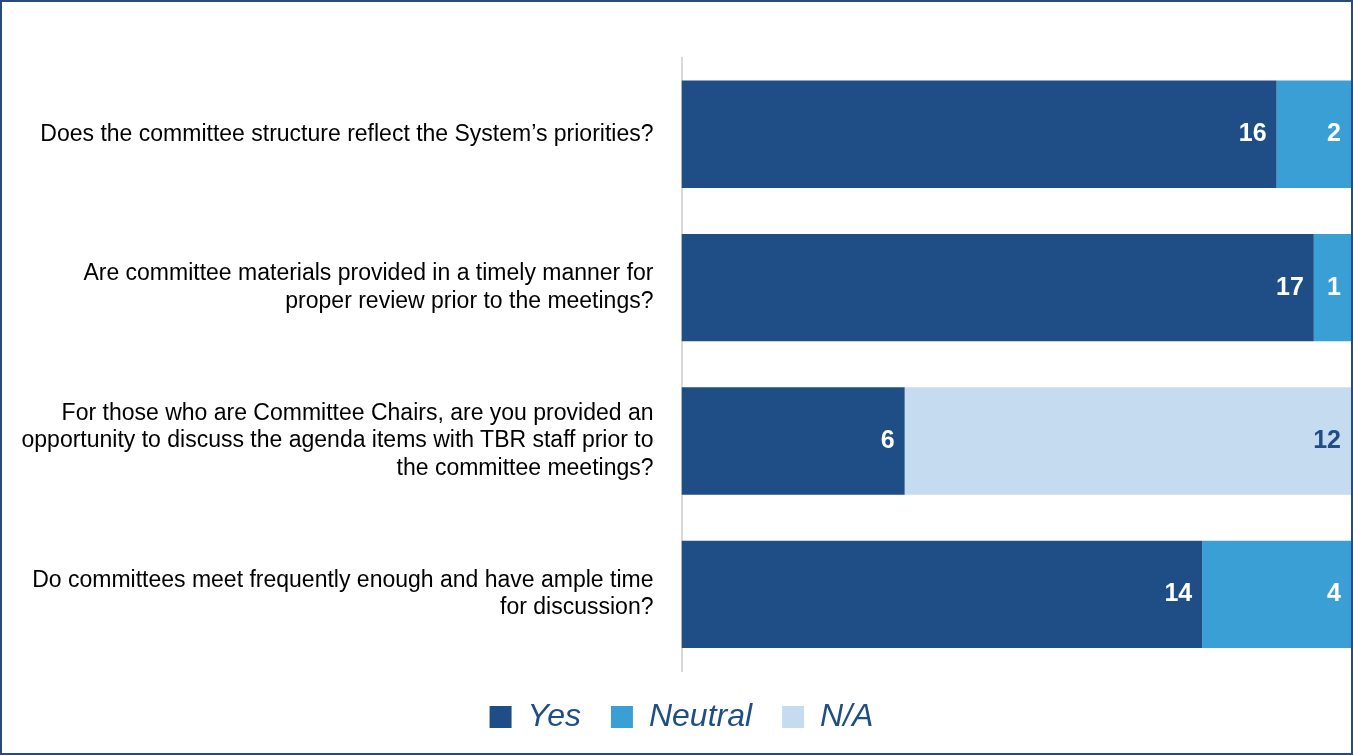 The height and width of the screenshot is (755, 1353). Describe the element at coordinates (1289, 285) in the screenshot. I see `data-label: 17` at that location.